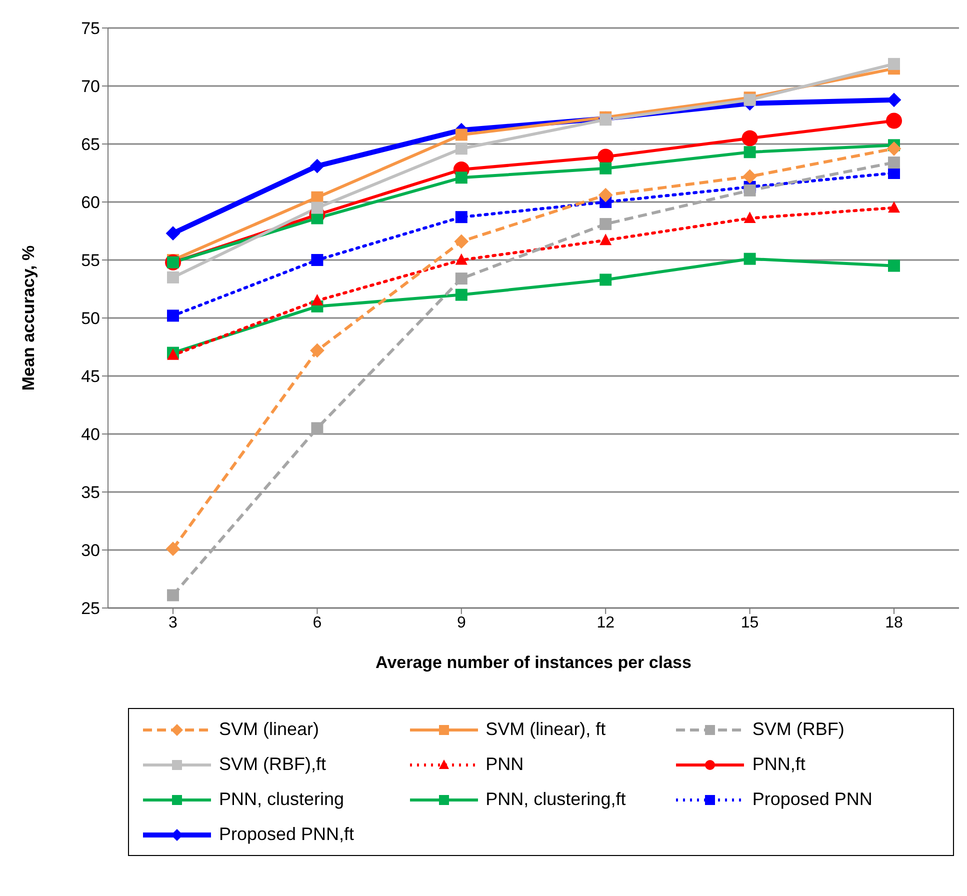  What do you see at coordinates (779, 764) in the screenshot?
I see `legend-label: PNN,ft` at bounding box center [779, 764].